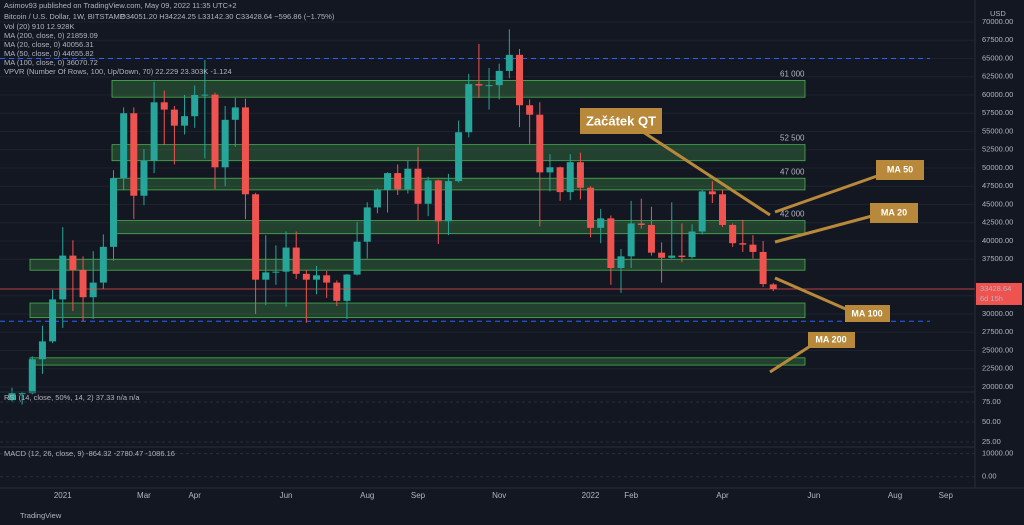 Image resolution: width=1024 pixels, height=525 pixels. Describe the element at coordinates (997, 453) in the screenshot. I see `y-tick-label: 10000.00` at that location.